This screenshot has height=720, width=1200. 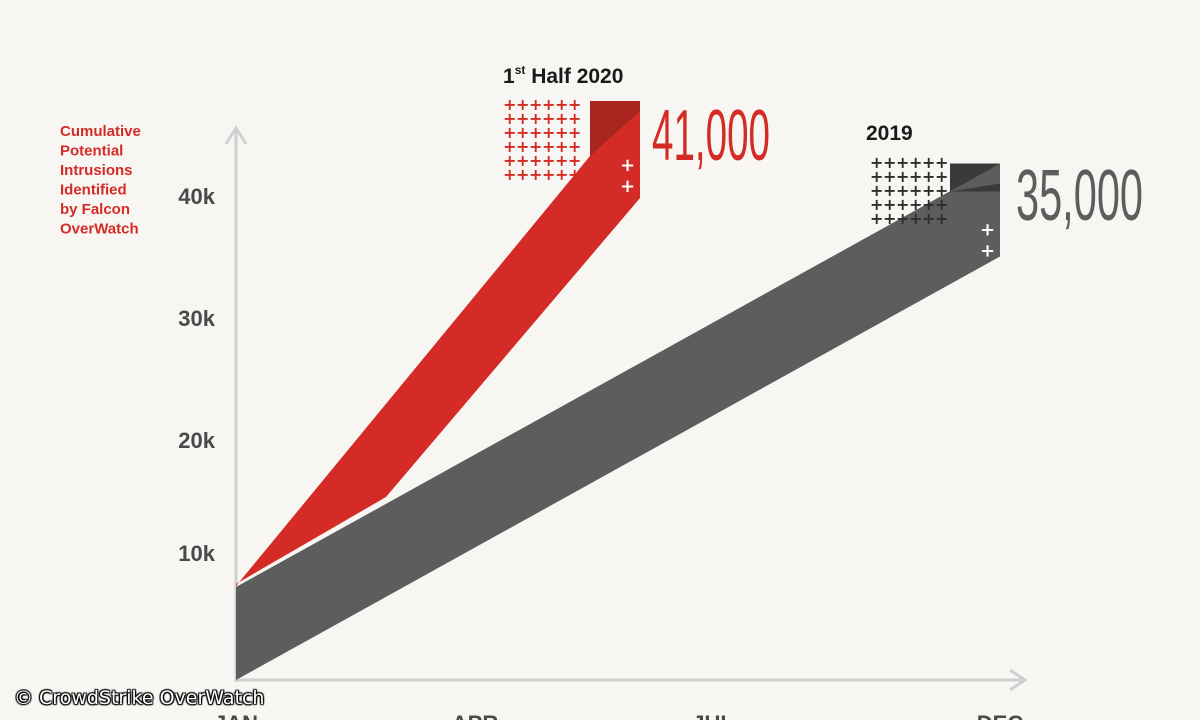 I want to click on series-cap-slope-2019, so click(x=975, y=177).